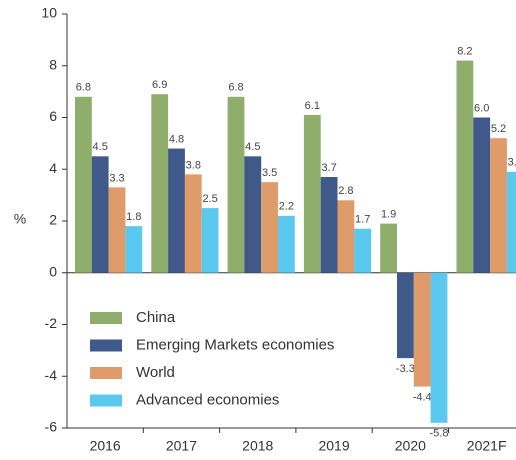 Image resolution: width=516 pixels, height=460 pixels. I want to click on value-label: 1.8, so click(133, 217).